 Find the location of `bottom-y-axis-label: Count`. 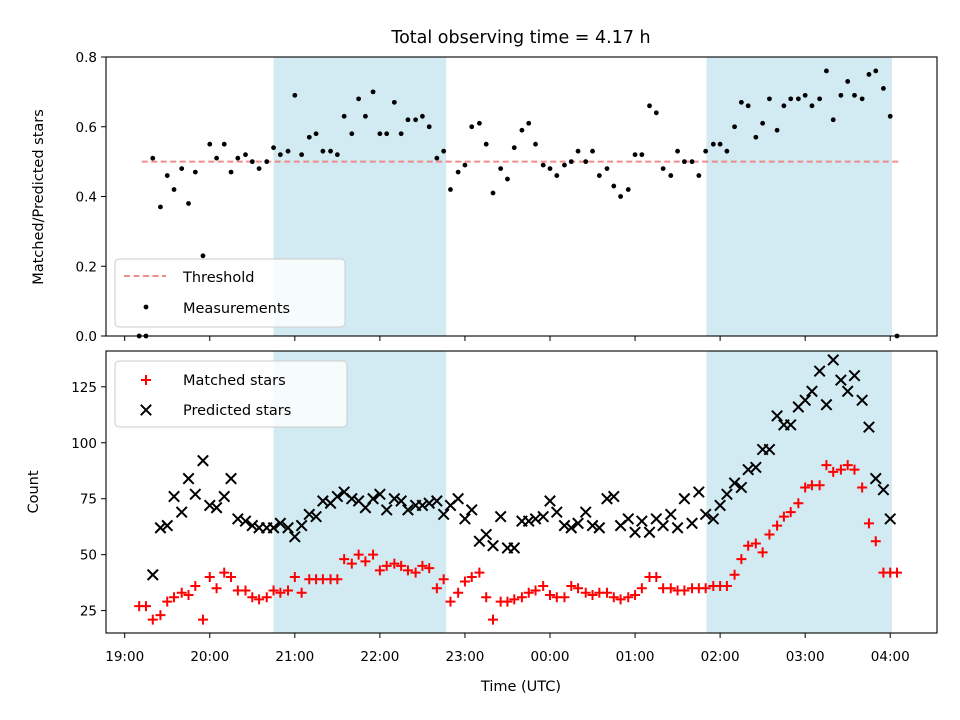

bottom-y-axis-label: Count is located at coordinates (34, 491).